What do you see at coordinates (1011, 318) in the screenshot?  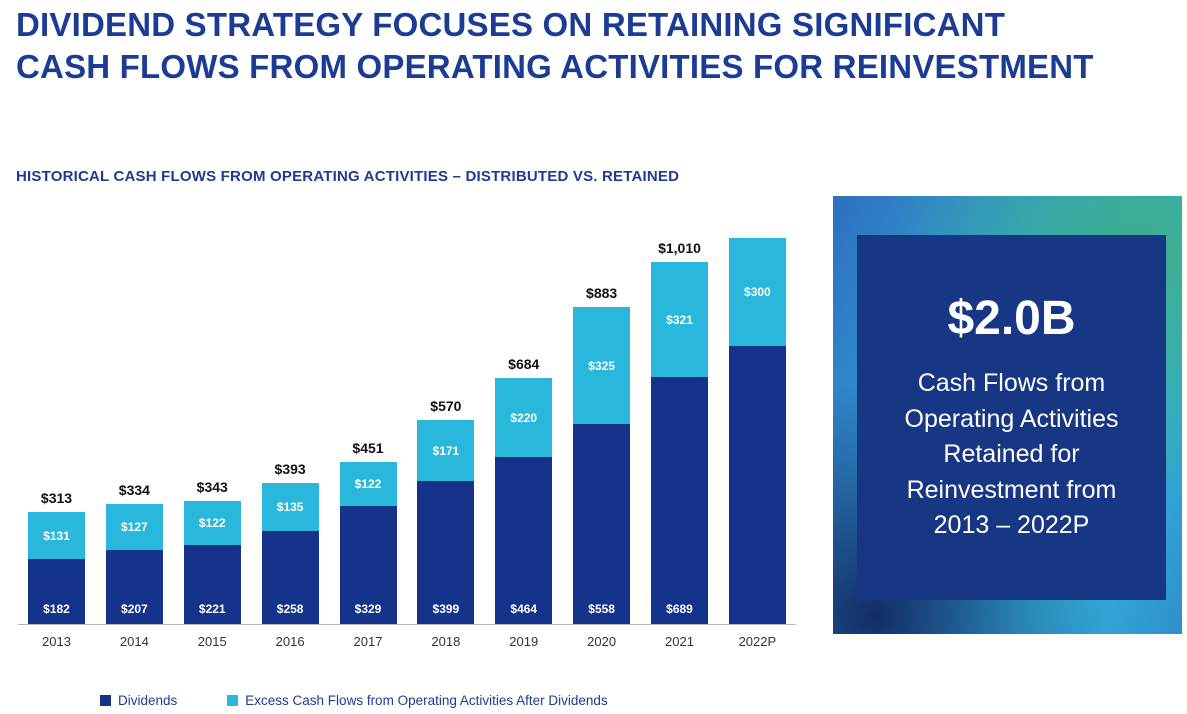 I see `callout-value: $2.0B` at bounding box center [1011, 318].